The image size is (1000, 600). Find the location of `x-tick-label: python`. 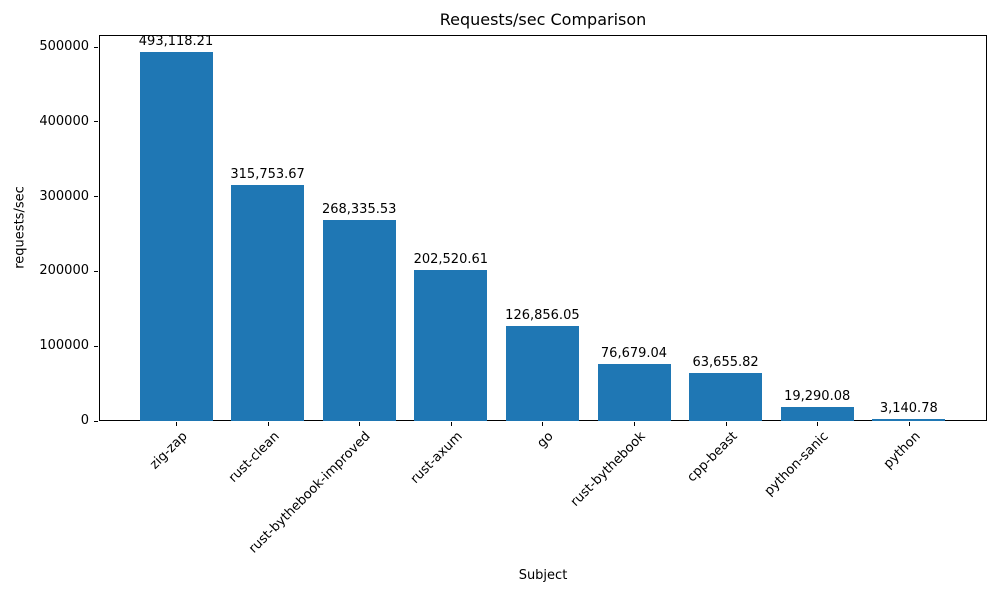

x-tick-label: python is located at coordinates (902, 450).